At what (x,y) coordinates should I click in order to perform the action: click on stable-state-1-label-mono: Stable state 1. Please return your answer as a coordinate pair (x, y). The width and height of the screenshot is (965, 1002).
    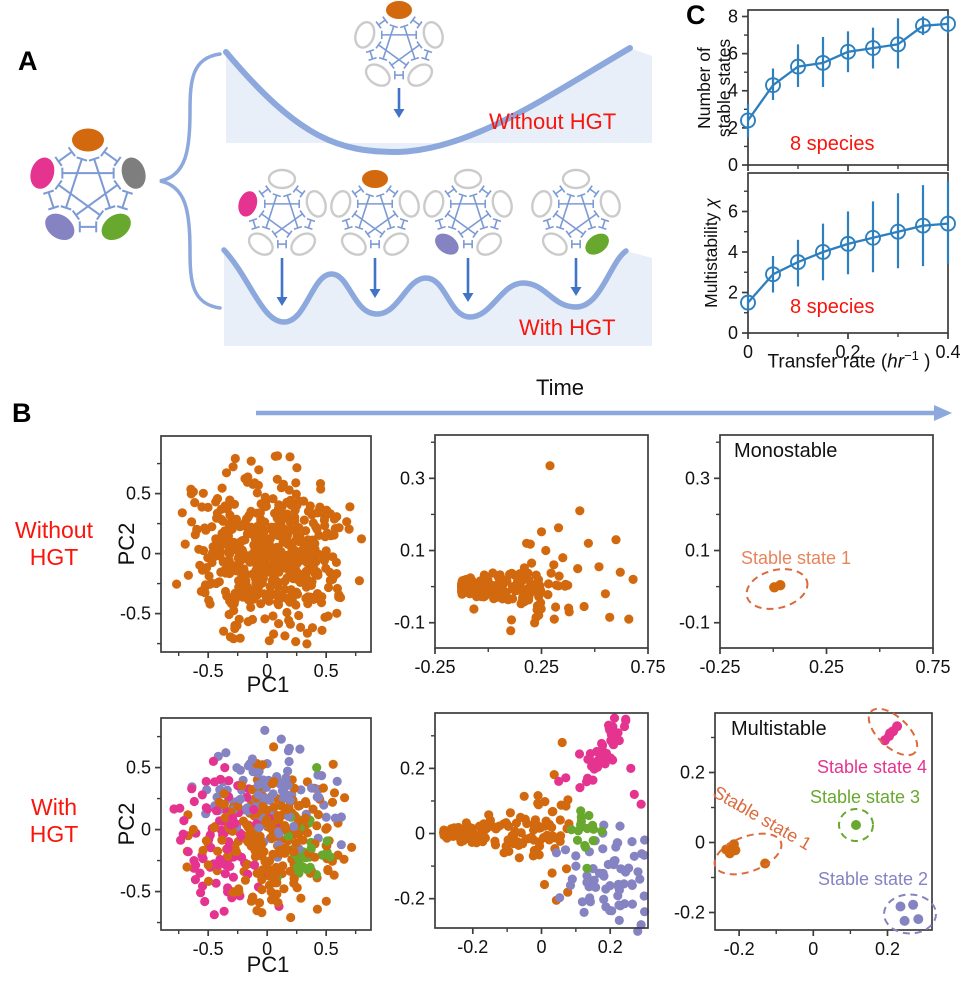
    Looking at the image, I should click on (796, 558).